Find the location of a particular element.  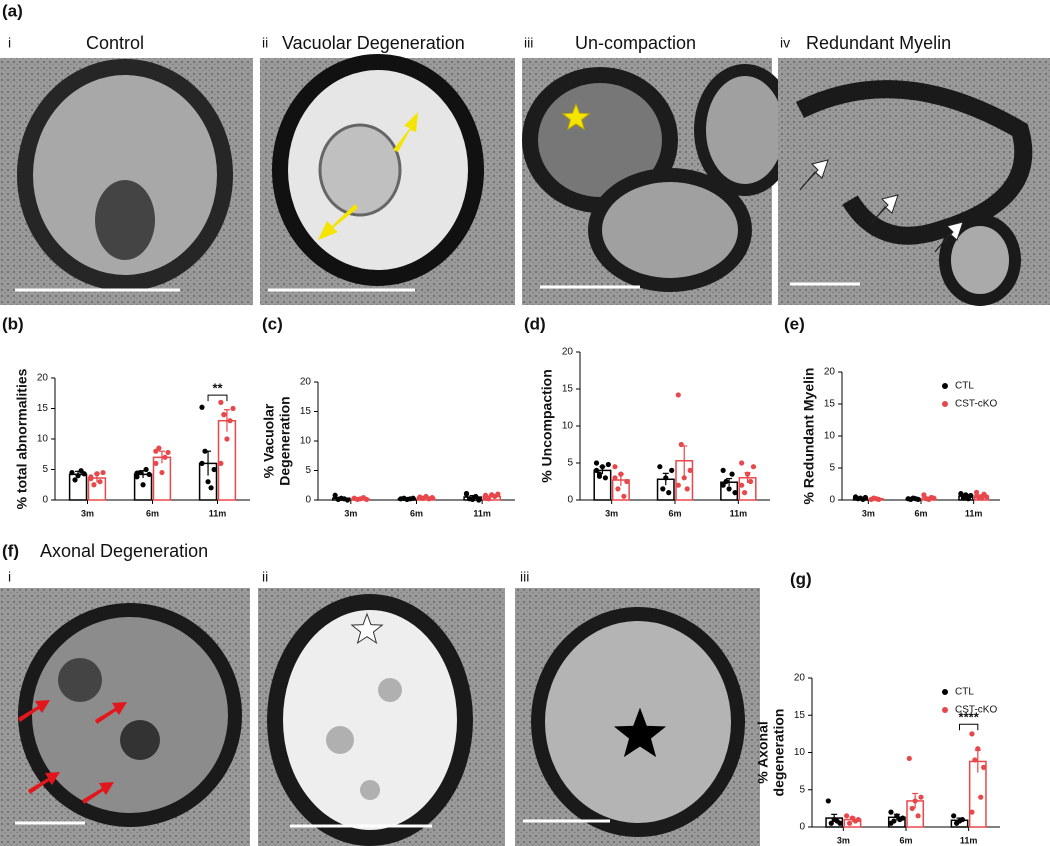

y-axis-label: % Uncompaction is located at coordinates (547, 426).